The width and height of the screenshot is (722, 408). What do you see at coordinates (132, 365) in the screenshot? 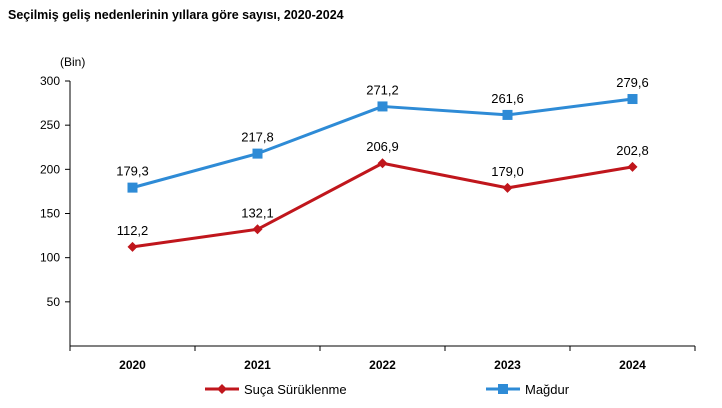
I see `x-tick-label: 2020` at bounding box center [132, 365].